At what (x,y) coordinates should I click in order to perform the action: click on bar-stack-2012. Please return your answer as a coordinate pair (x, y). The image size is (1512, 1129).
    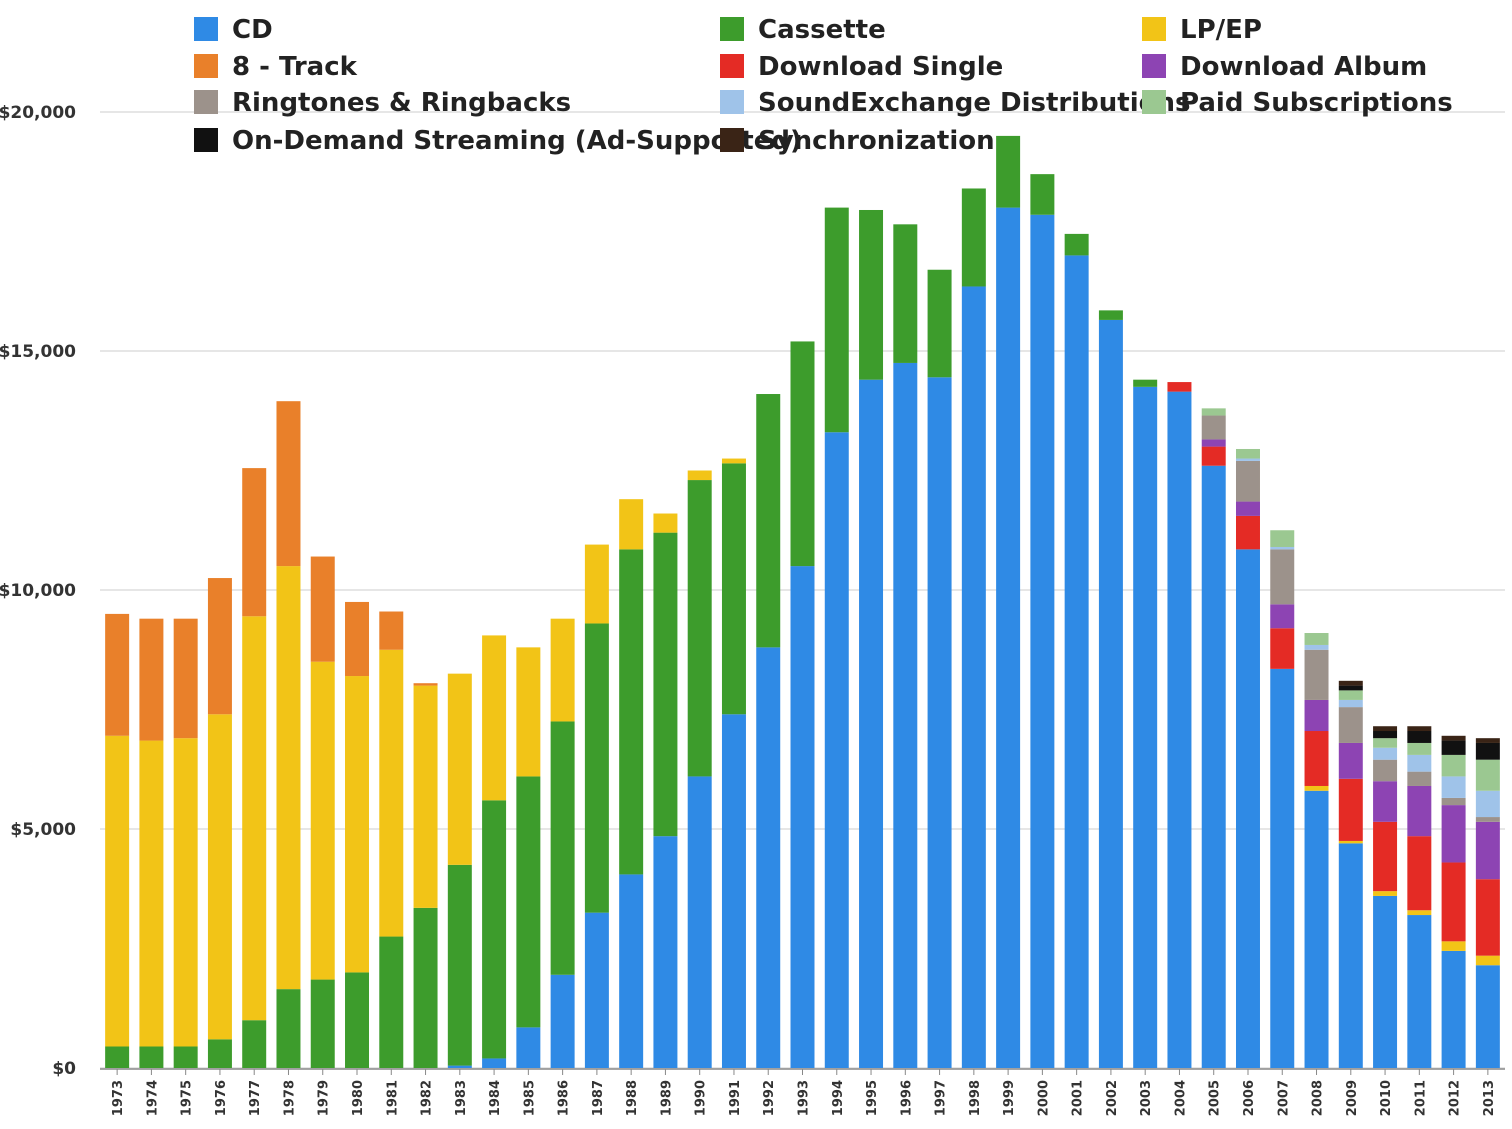
    Looking at the image, I should click on (1453, 901).